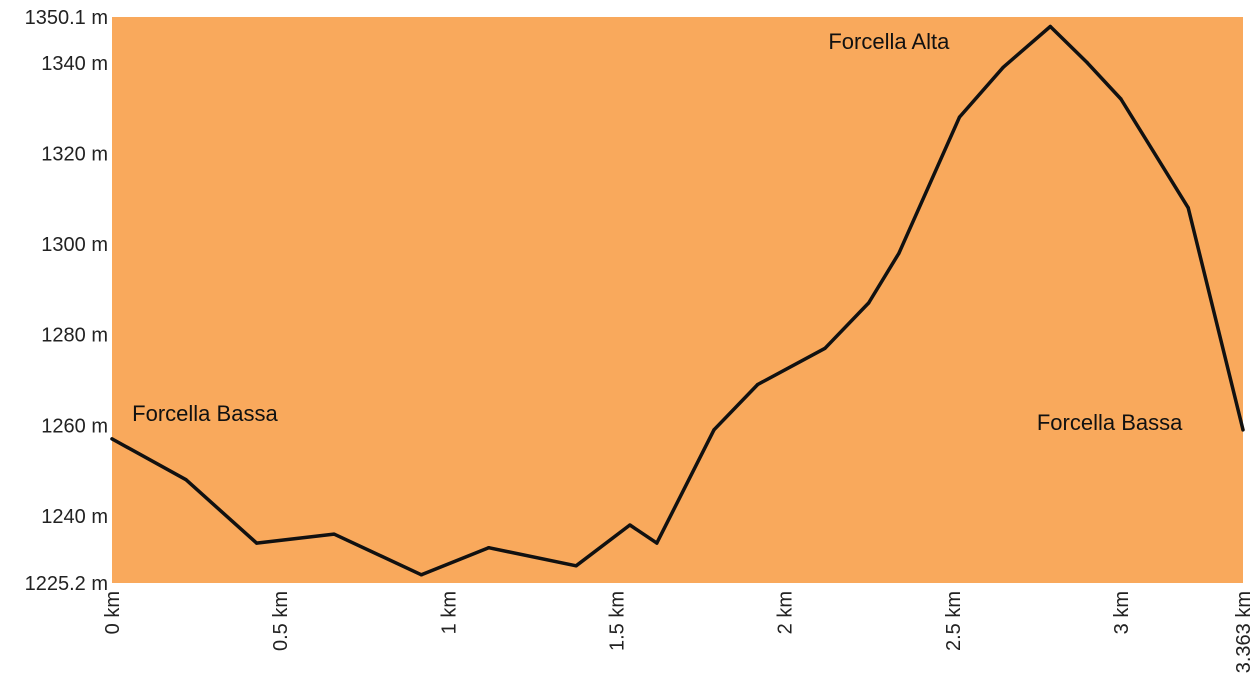 Image resolution: width=1250 pixels, height=699 pixels. What do you see at coordinates (449, 612) in the screenshot?
I see `x-tick-label: 1 km` at bounding box center [449, 612].